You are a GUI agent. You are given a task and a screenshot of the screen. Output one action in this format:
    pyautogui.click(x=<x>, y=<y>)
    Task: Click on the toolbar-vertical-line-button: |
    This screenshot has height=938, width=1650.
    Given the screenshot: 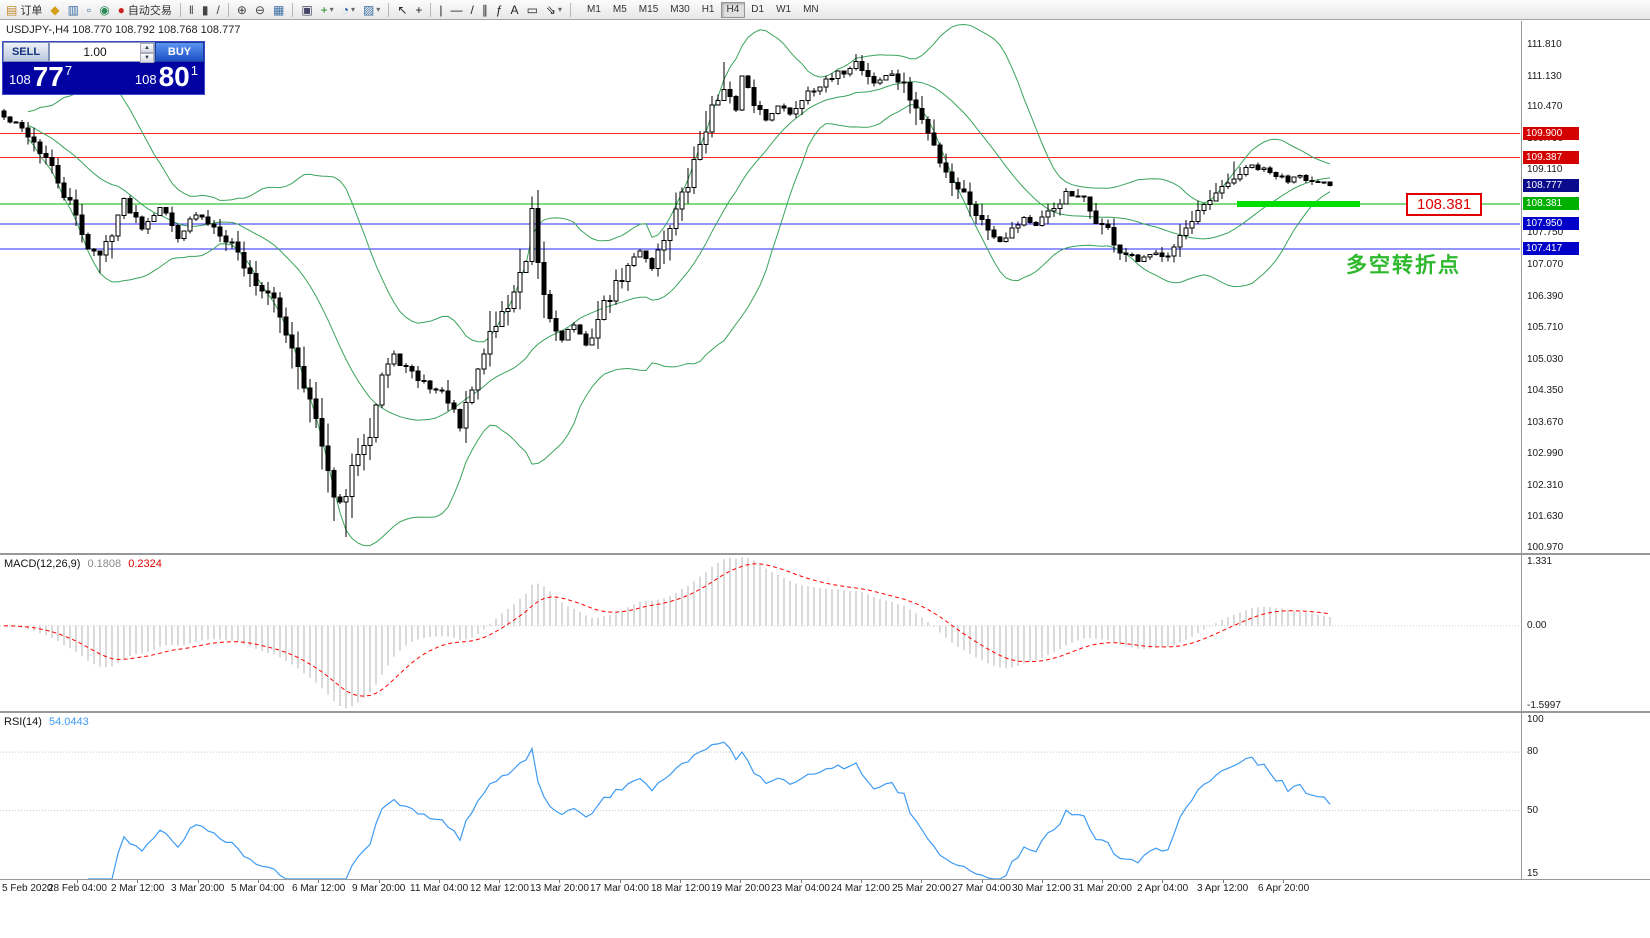 What is the action you would take?
    pyautogui.click(x=440, y=10)
    